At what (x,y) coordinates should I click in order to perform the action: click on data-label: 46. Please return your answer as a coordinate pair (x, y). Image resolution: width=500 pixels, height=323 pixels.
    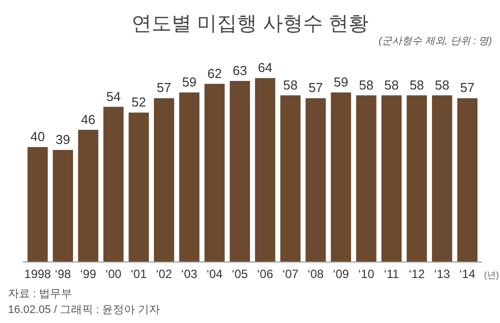
    Looking at the image, I should click on (88, 119).